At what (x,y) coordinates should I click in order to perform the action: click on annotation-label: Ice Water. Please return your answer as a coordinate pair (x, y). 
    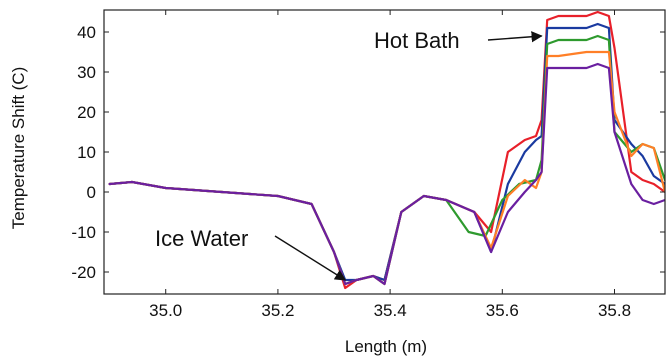
    Looking at the image, I should click on (201, 238).